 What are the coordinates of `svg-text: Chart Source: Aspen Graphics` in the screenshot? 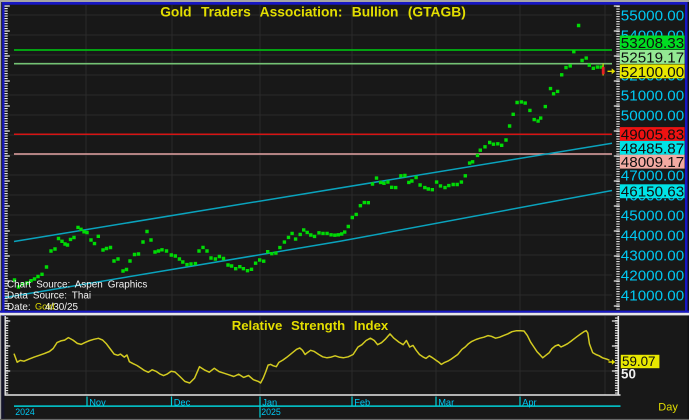 It's located at (77, 285).